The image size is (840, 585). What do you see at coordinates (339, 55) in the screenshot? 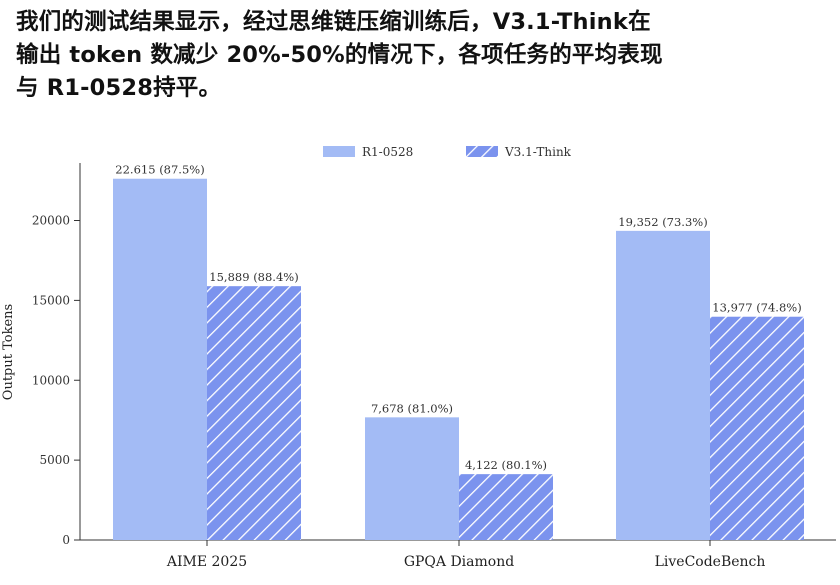
I see `headline-line-2: 输出 token 数减少 20%-50%的情况下，各项任务的平均表现` at bounding box center [339, 55].